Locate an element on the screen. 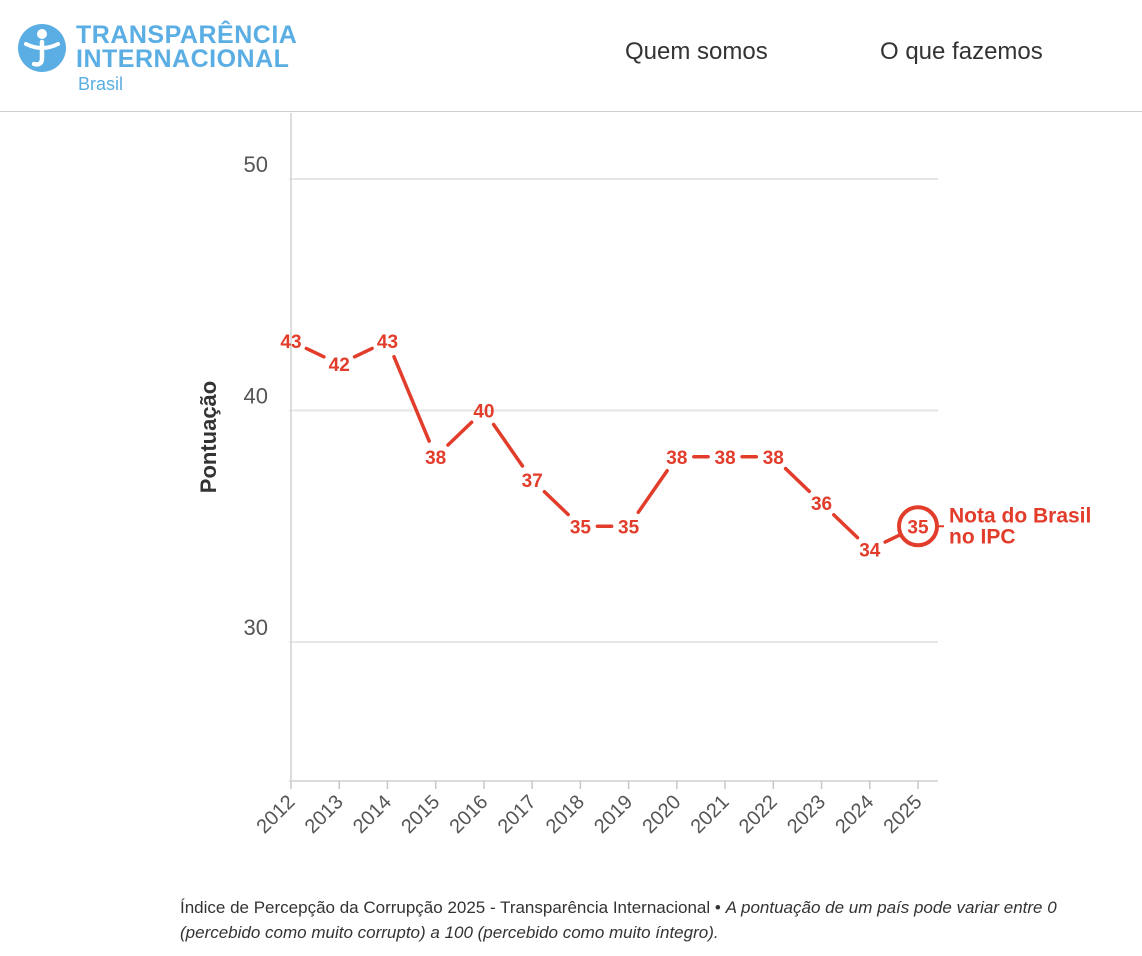 The width and height of the screenshot is (1142, 956). data-label: 37 is located at coordinates (532, 481).